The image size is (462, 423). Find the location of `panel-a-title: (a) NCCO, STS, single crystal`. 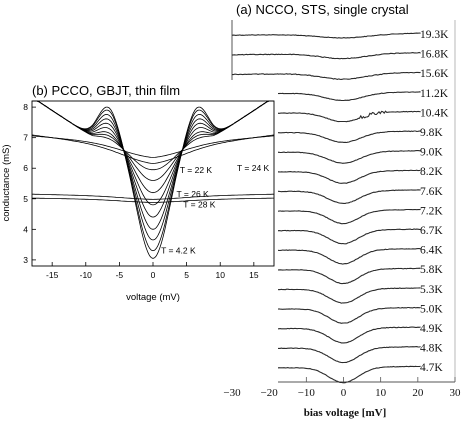

panel-a-title: (a) NCCO, STS, single crystal is located at coordinates (322, 9).